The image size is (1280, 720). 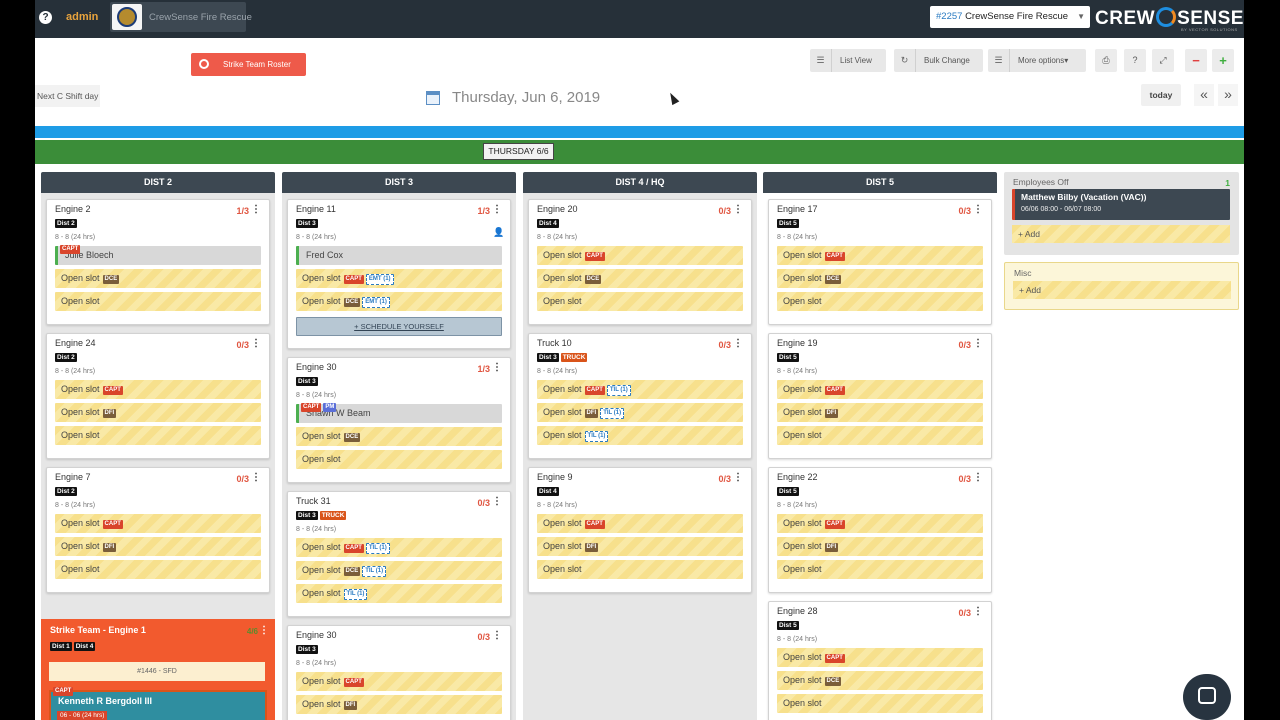 I want to click on assigned-slot: Julie Bloech CAPT, so click(x=158, y=255).